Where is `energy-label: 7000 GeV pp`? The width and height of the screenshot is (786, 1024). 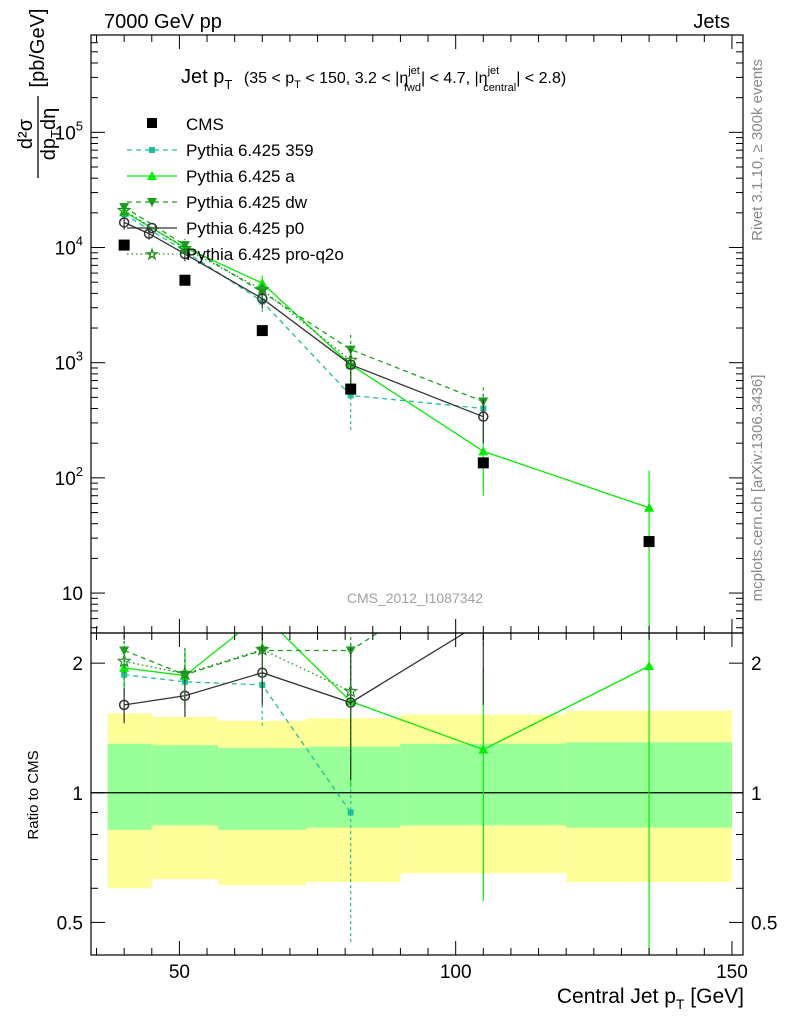
energy-label: 7000 GeV pp is located at coordinates (163, 22).